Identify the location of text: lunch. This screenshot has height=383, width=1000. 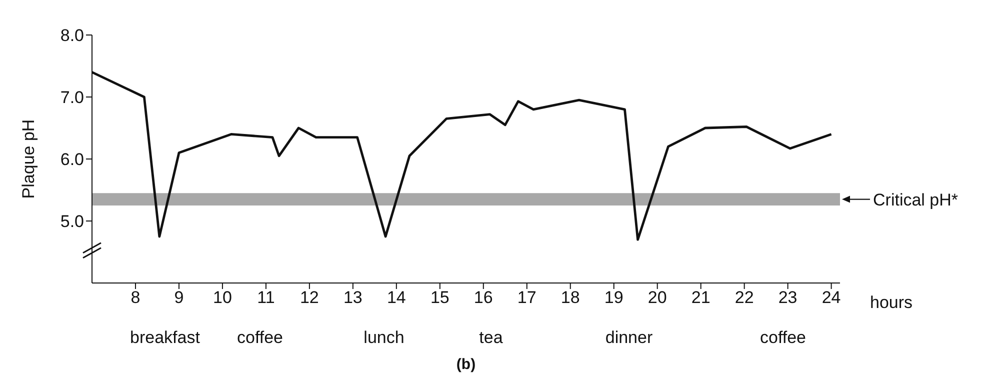
(384, 337).